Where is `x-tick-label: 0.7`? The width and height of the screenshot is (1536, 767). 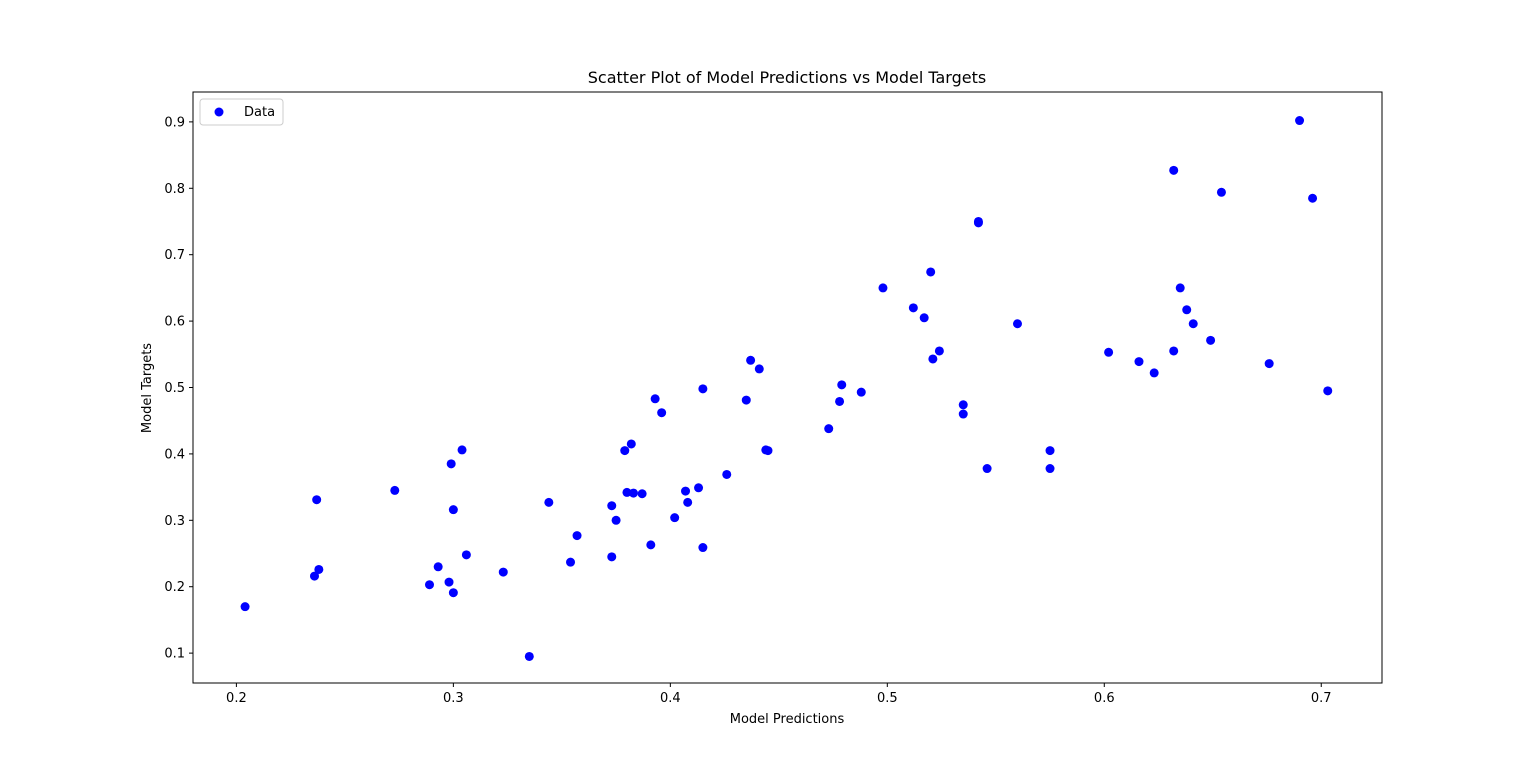
x-tick-label: 0.7 is located at coordinates (1321, 698).